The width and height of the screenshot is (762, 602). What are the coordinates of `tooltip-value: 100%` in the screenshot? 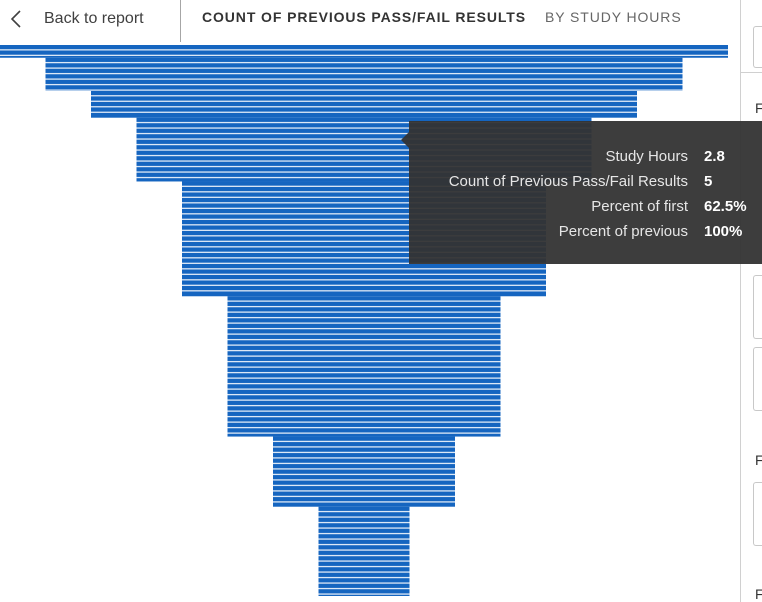 It's located at (723, 231).